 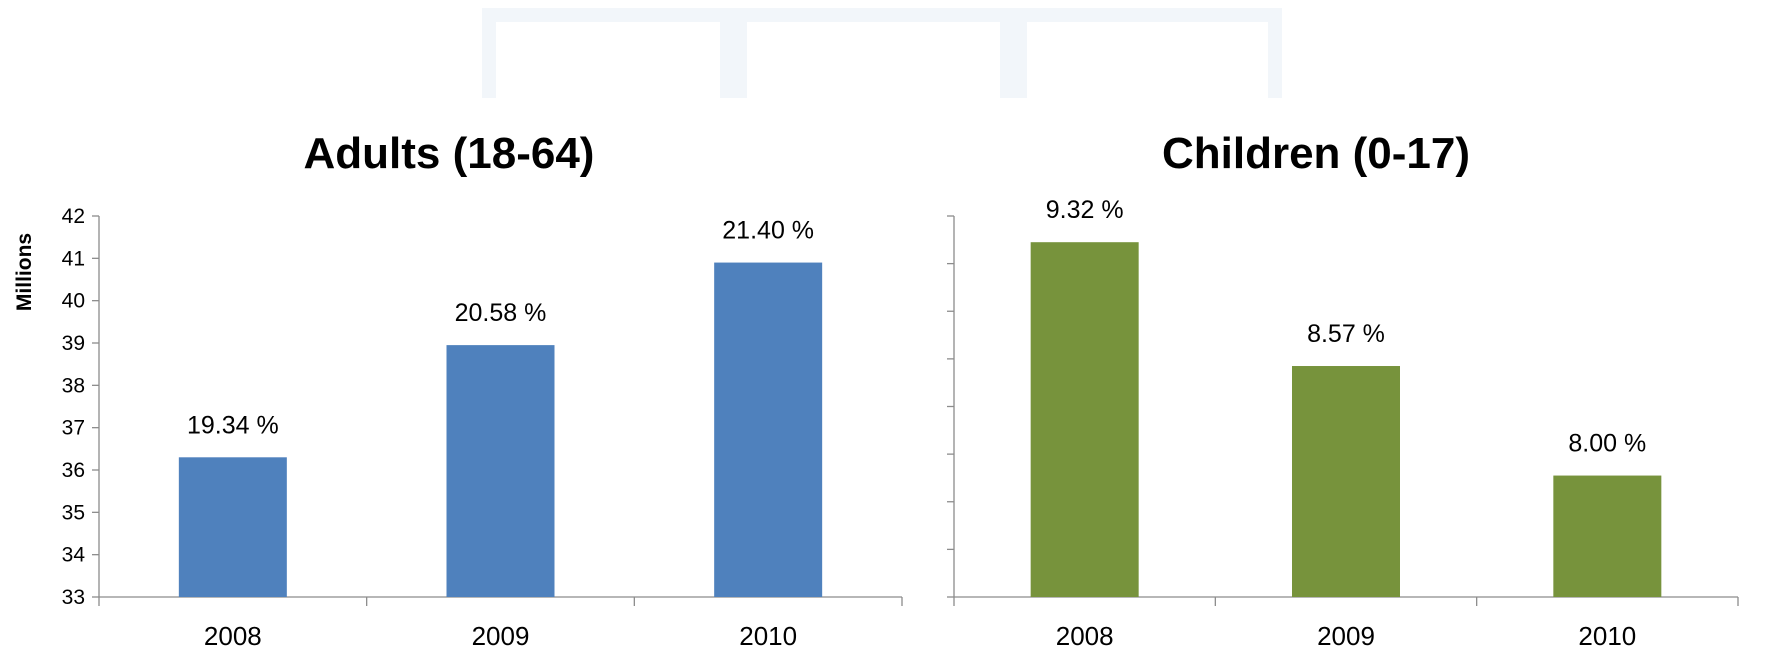 I want to click on y-tick-label: 39, so click(x=73, y=343).